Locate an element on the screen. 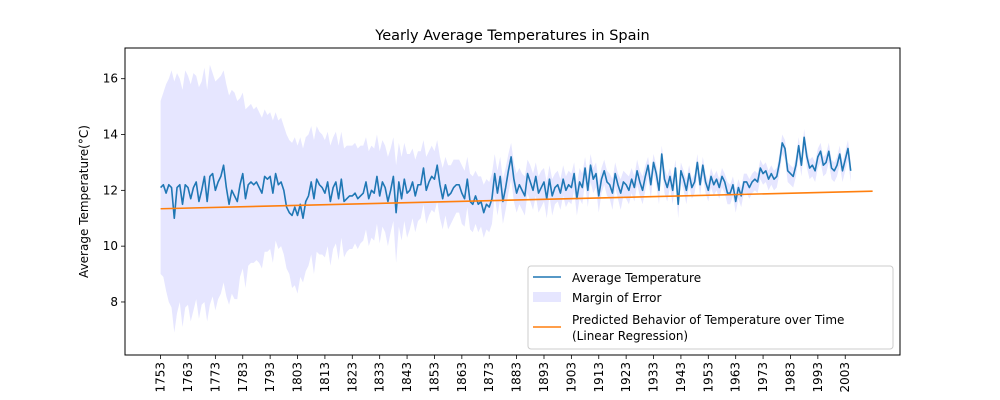  x-tick-label: 1923 is located at coordinates (626, 377).